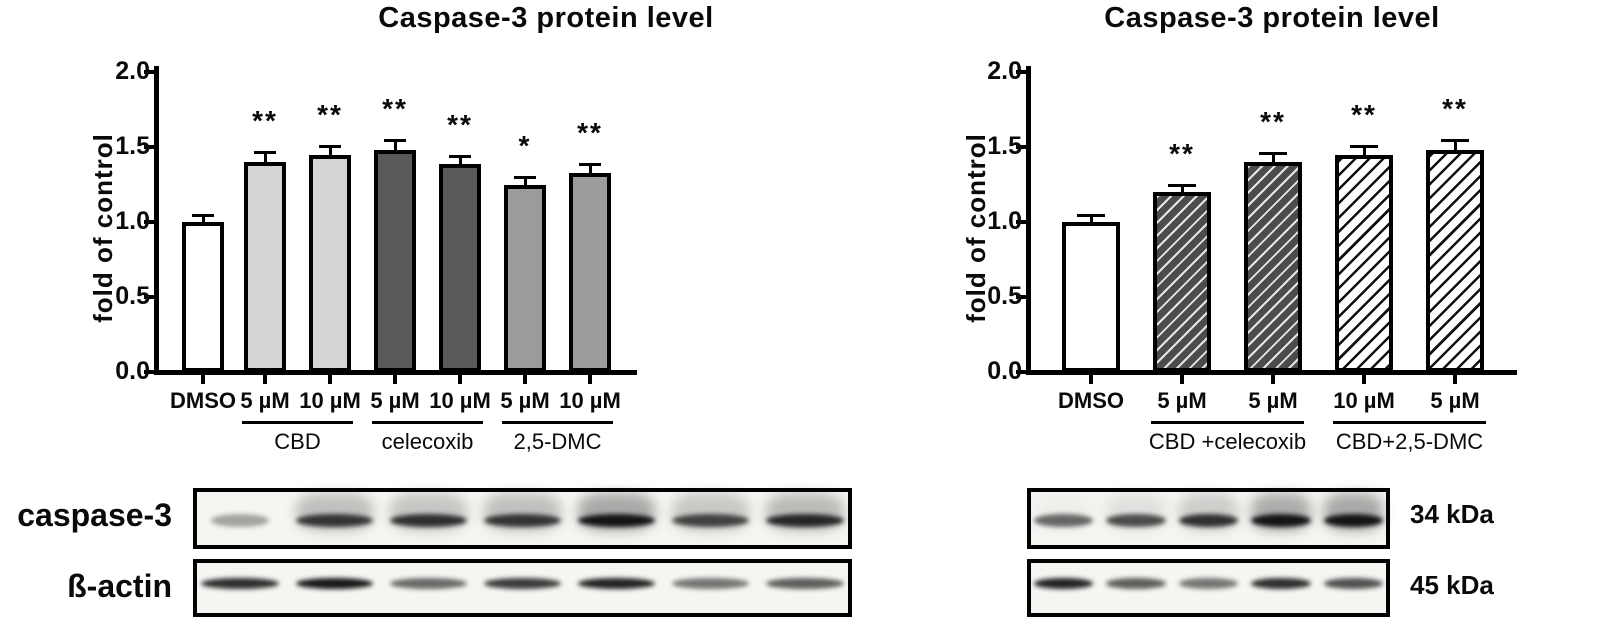 The image size is (1606, 631). What do you see at coordinates (1452, 585) in the screenshot?
I see `kda-label: 45 kDa` at bounding box center [1452, 585].